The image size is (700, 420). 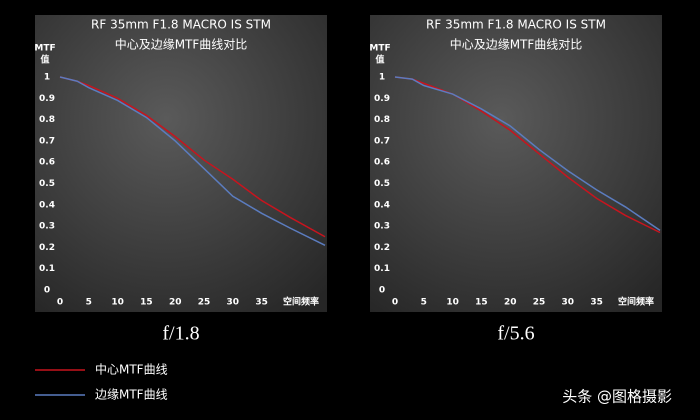 What do you see at coordinates (617, 397) in the screenshot?
I see `watermark: 头条 @图格摄影` at bounding box center [617, 397].